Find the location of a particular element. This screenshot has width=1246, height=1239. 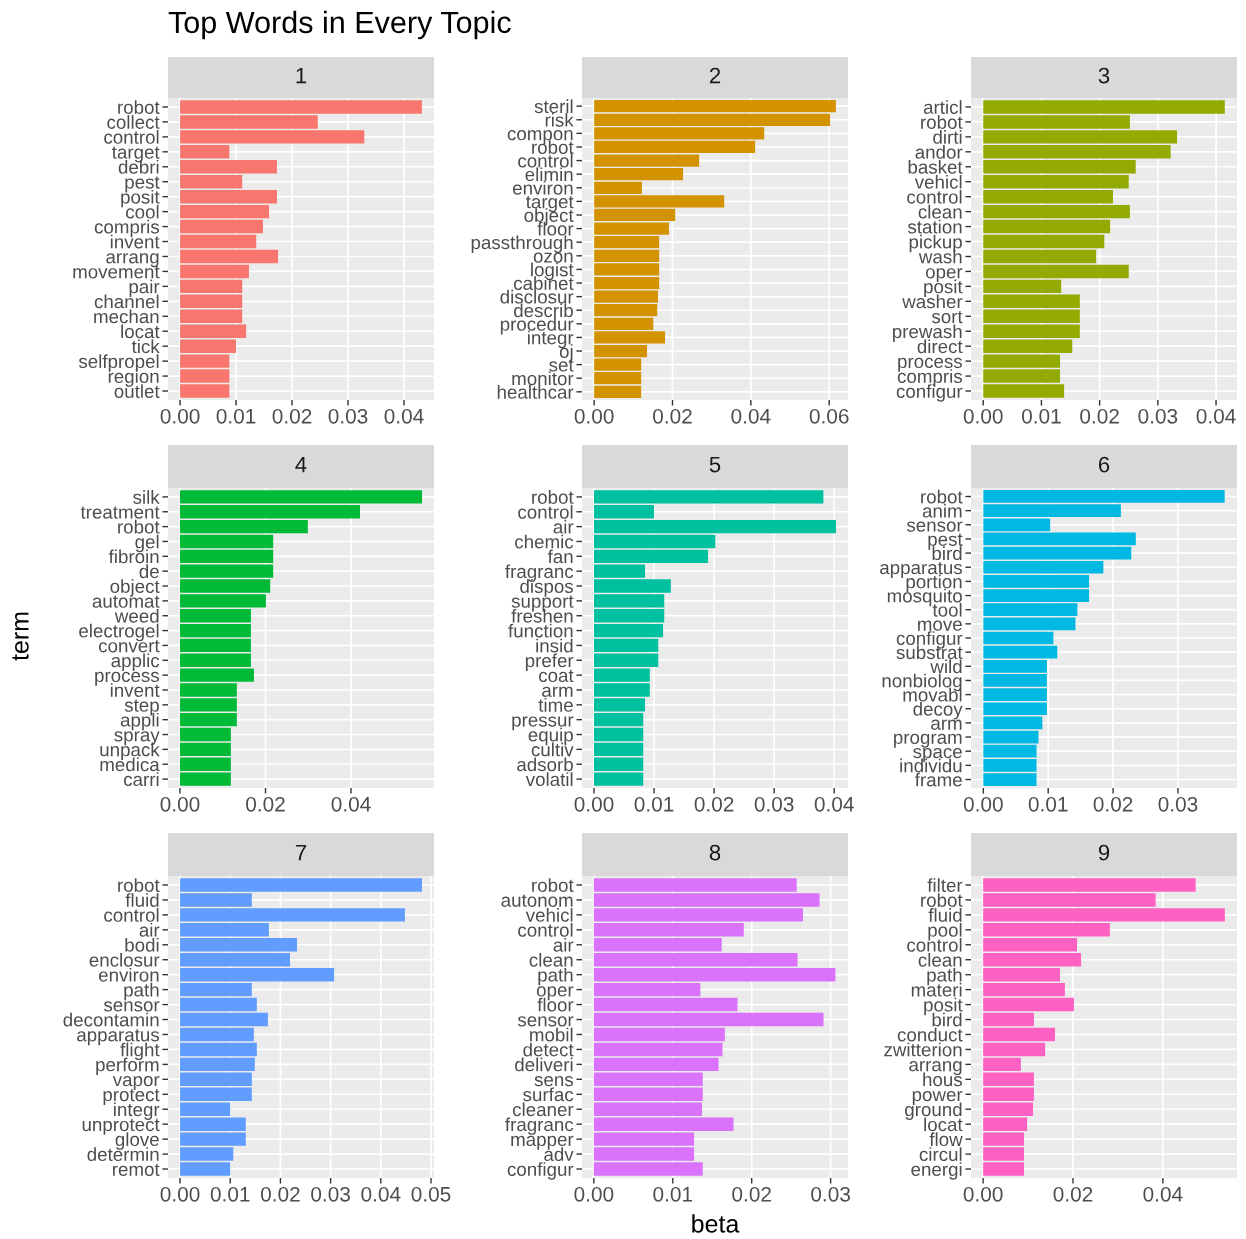

y-tick-label: vehicl is located at coordinates (938, 181).